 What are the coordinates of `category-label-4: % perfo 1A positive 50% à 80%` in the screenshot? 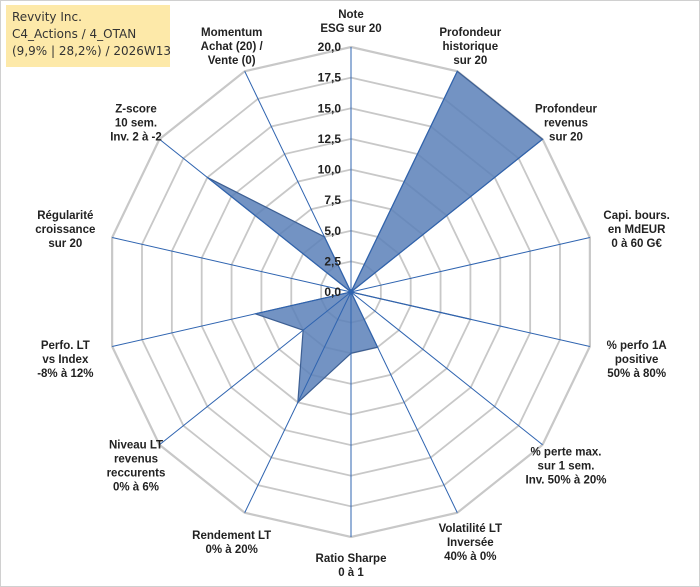 It's located at (637, 360).